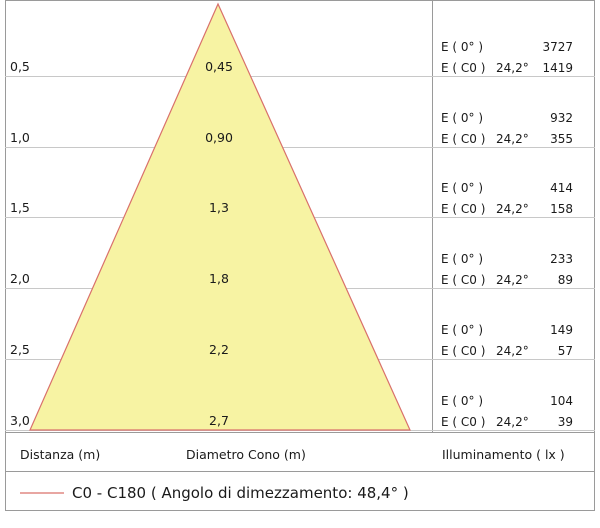 This screenshot has height=528, width=600. What do you see at coordinates (219, 278) in the screenshot?
I see `cone-diameter-value: 1,8` at bounding box center [219, 278].